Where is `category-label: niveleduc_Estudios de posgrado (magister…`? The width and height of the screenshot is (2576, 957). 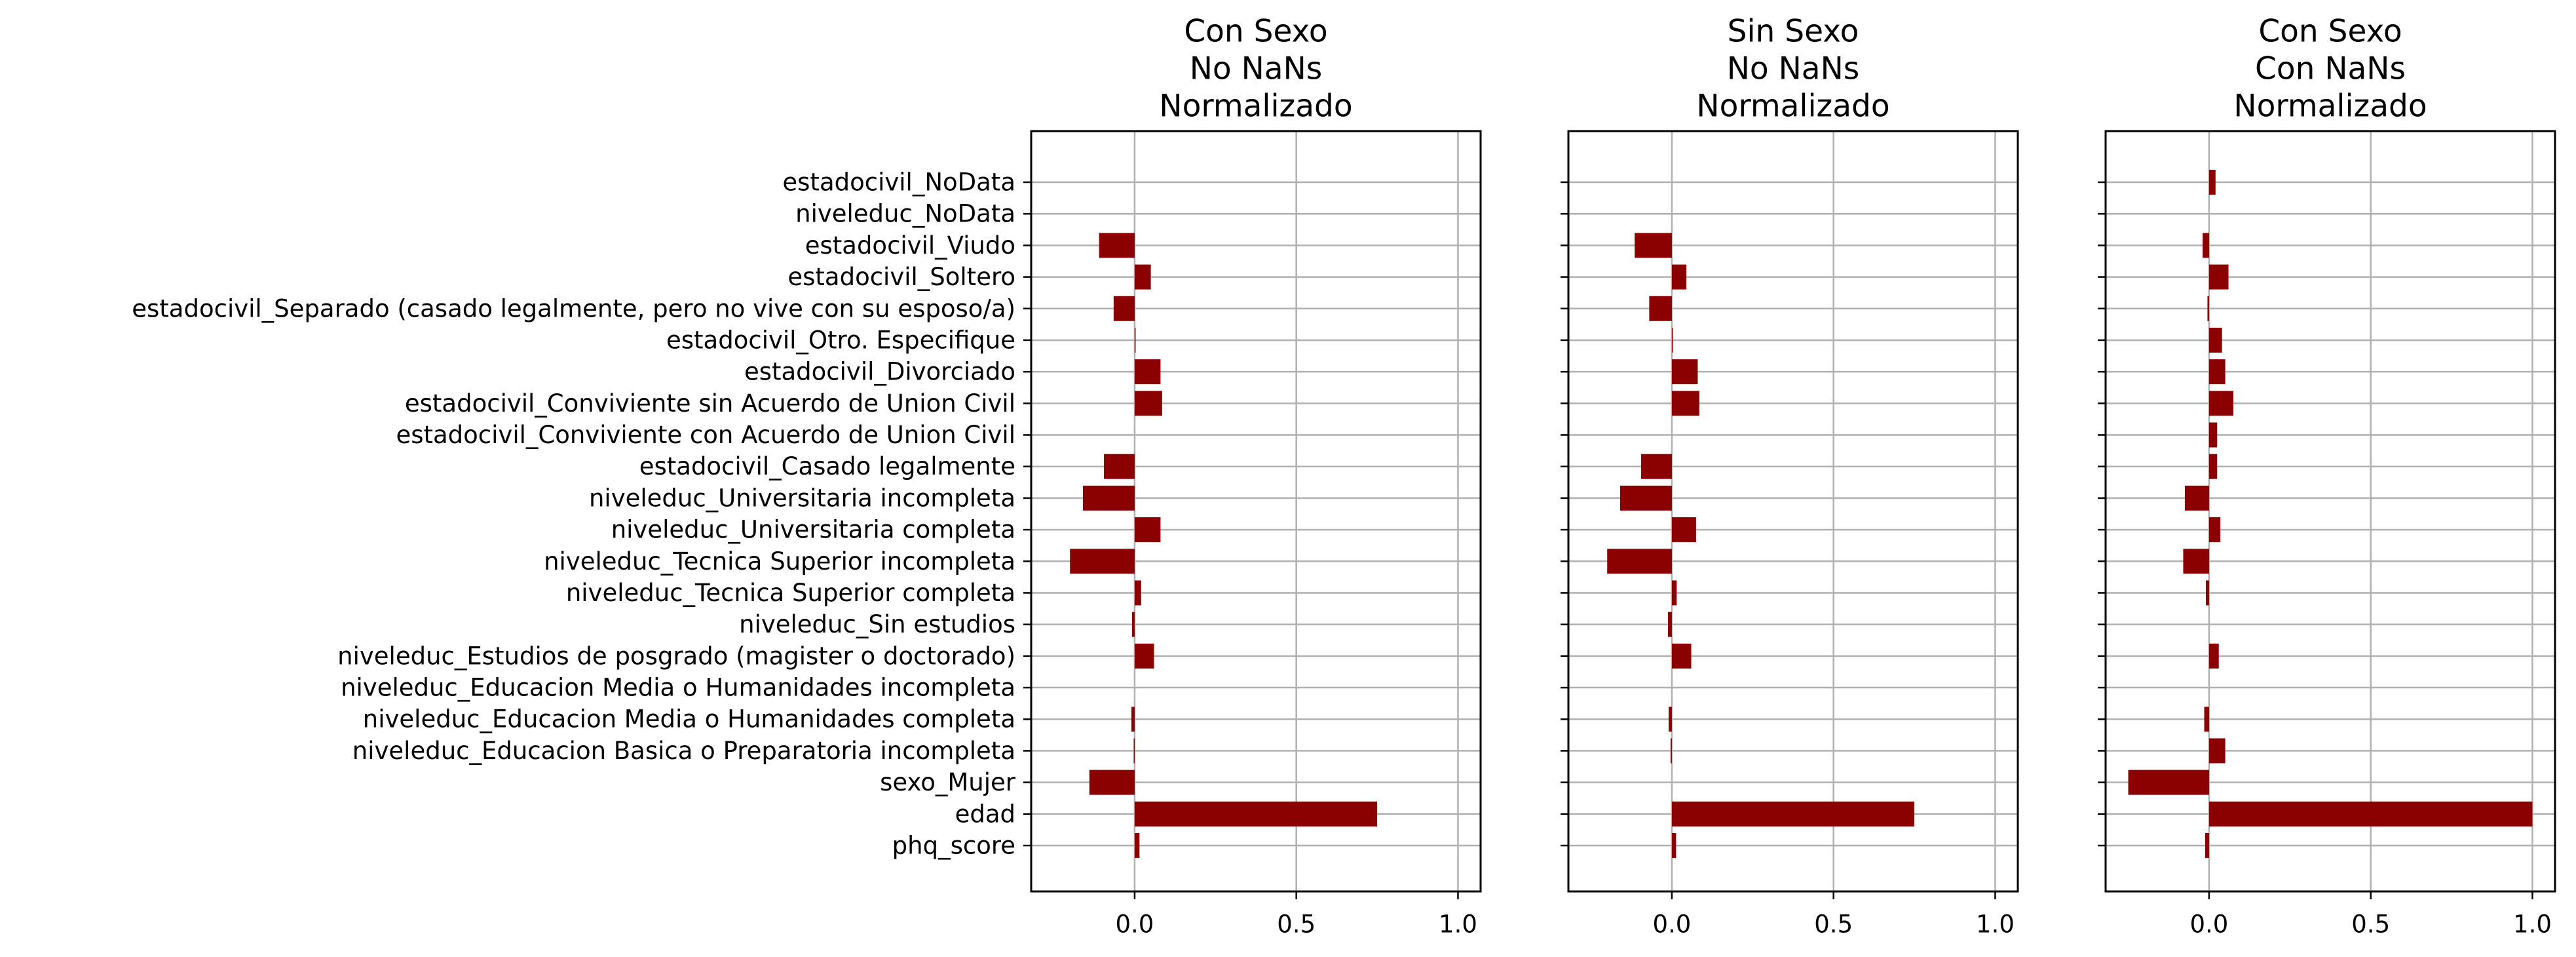 category-label: niveleduc_Estudios de posgrado (magister… is located at coordinates (676, 656).